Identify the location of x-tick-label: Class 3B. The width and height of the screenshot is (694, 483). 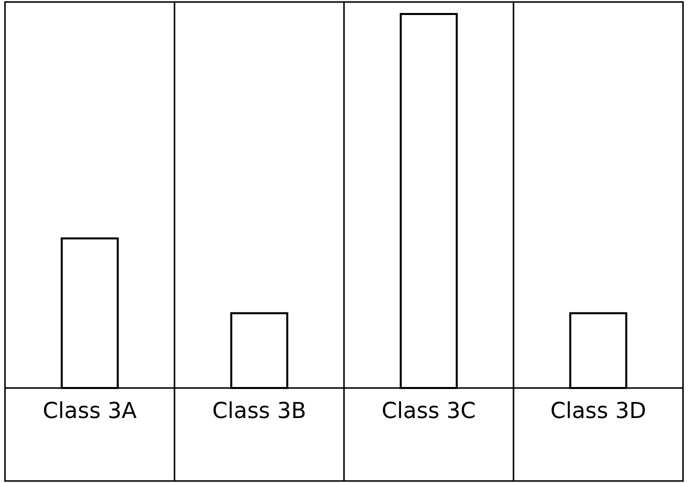
(259, 411).